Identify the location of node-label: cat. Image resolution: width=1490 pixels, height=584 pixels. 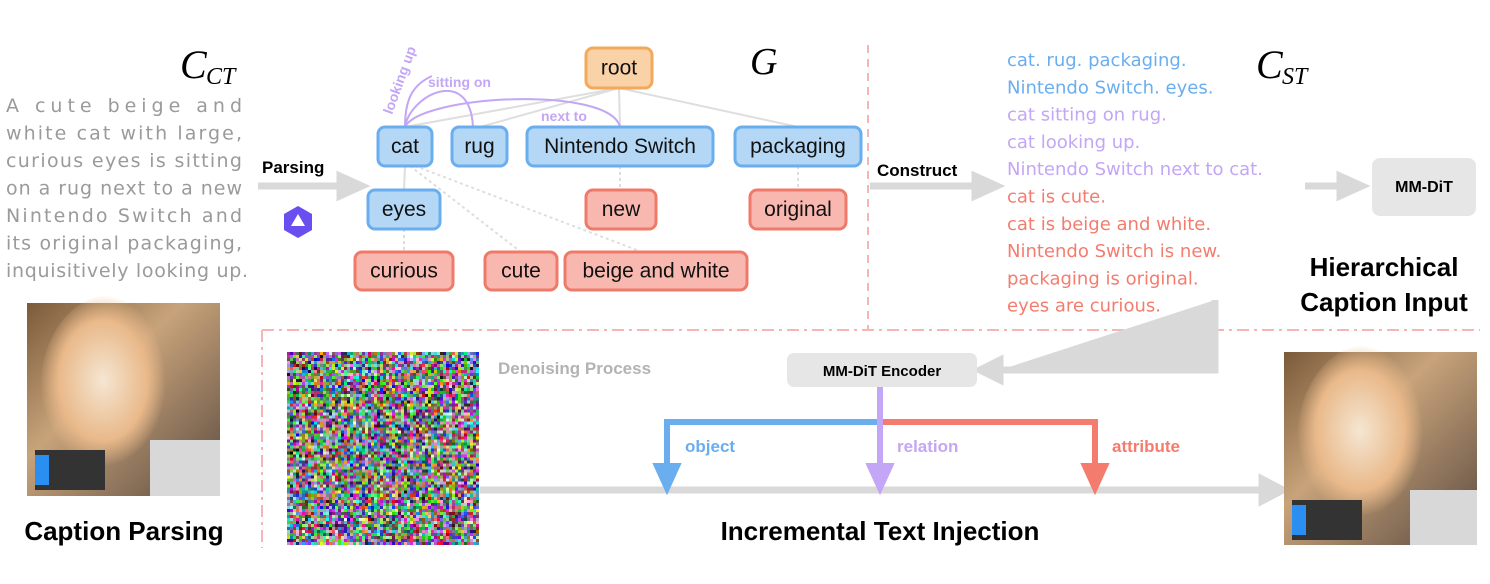
(405, 146).